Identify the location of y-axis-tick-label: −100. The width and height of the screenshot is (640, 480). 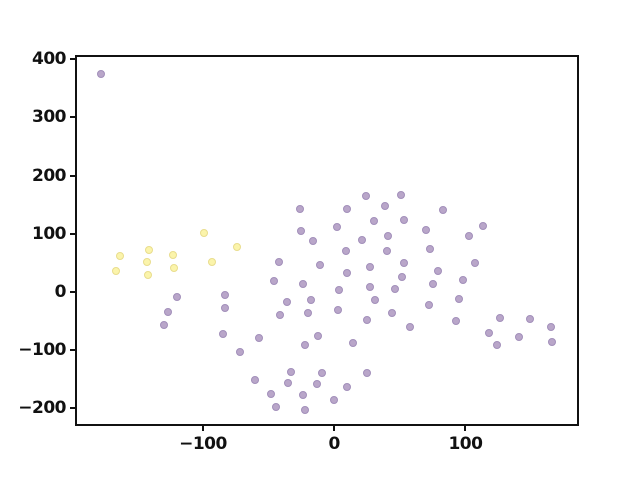
(42, 350).